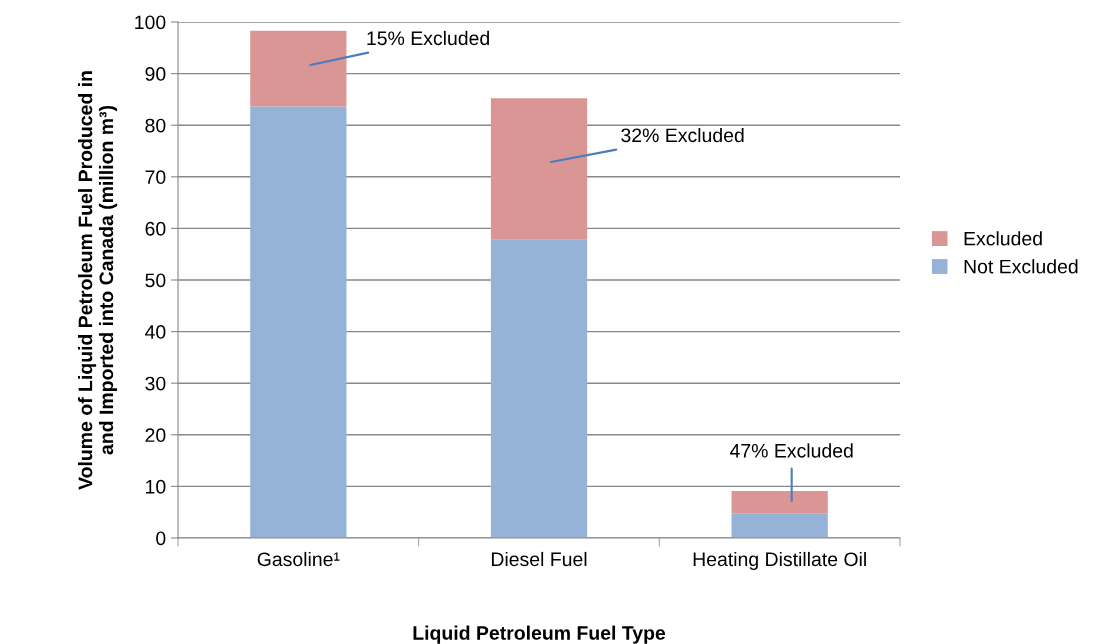  Describe the element at coordinates (155, 74) in the screenshot. I see `y-tick-label: 90` at that location.